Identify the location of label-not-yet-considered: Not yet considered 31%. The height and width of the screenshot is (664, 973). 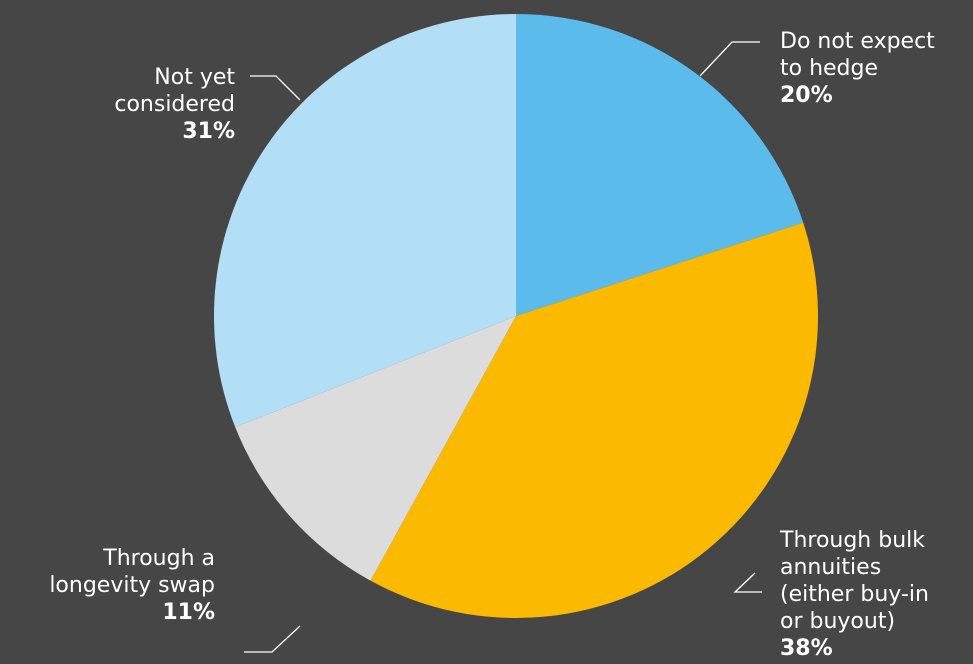
(174, 104).